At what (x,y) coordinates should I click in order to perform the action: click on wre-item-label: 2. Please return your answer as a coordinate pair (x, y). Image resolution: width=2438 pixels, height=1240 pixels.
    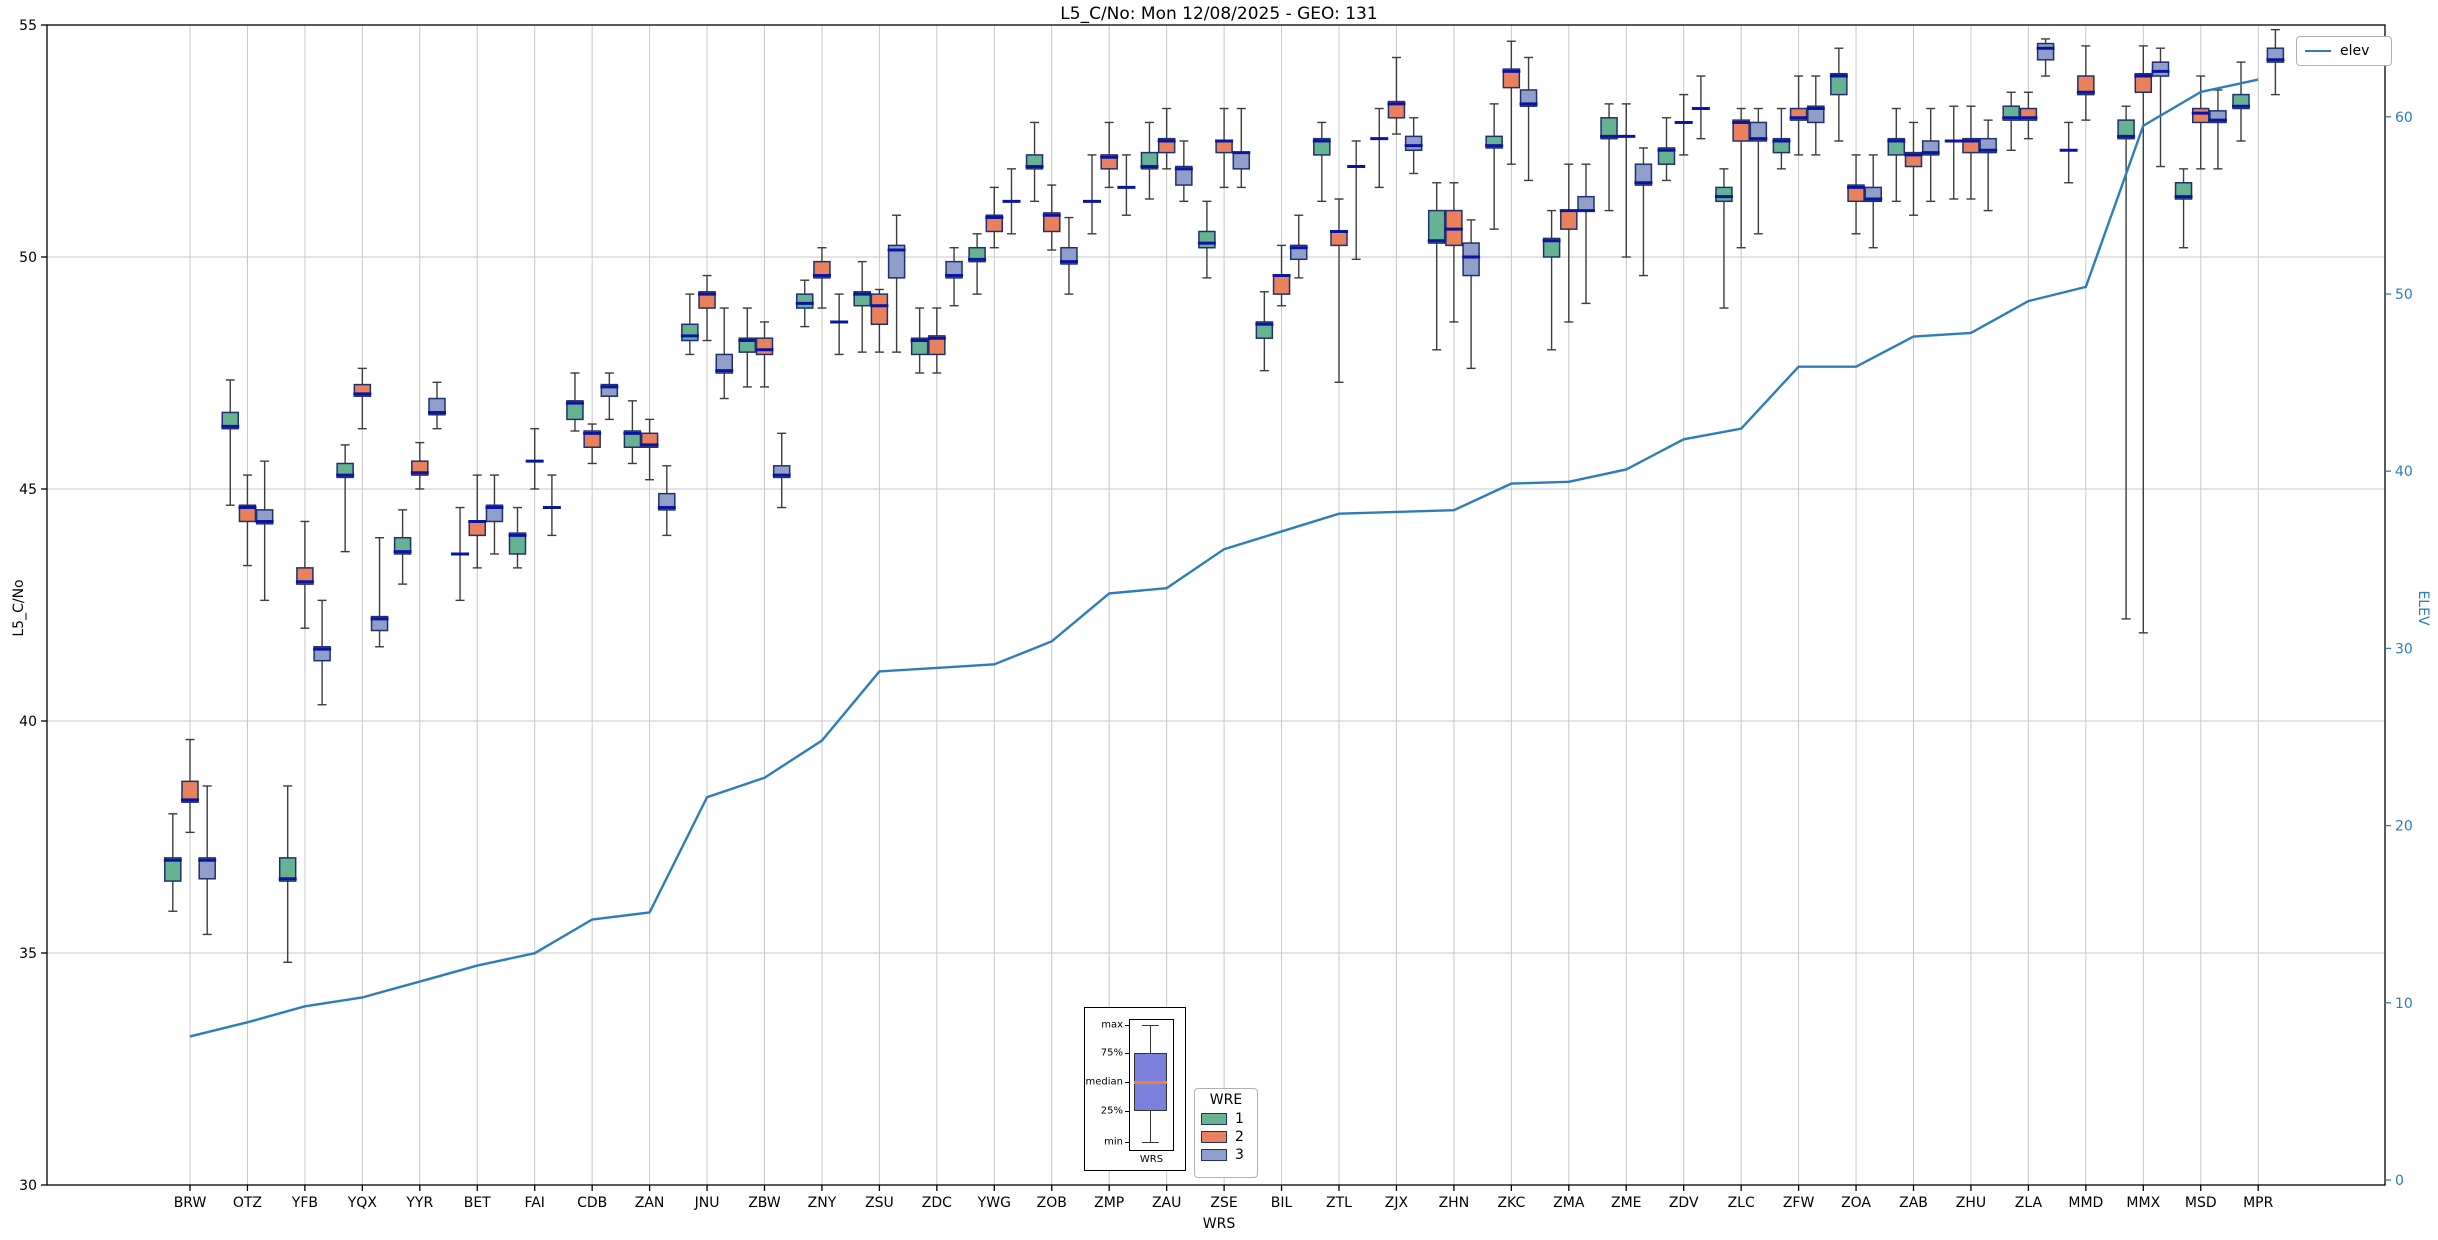
    Looking at the image, I should click on (1239, 1137).